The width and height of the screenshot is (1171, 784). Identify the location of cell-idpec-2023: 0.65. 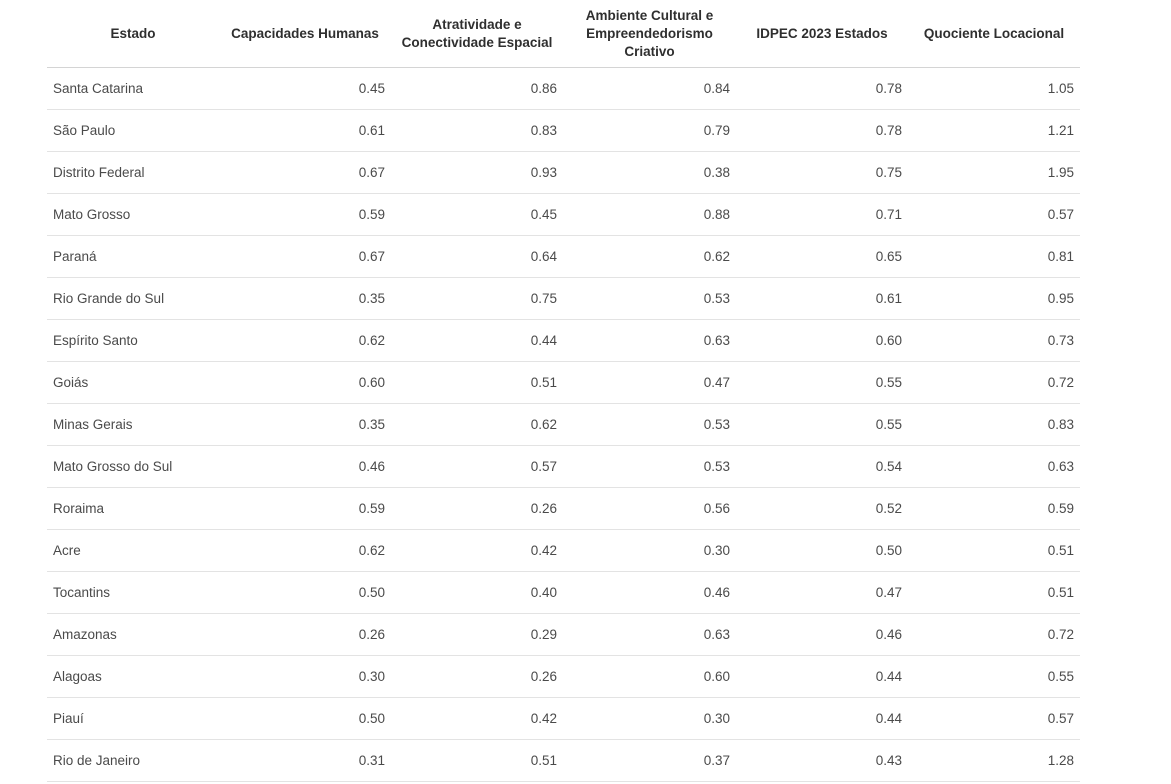
(822, 256).